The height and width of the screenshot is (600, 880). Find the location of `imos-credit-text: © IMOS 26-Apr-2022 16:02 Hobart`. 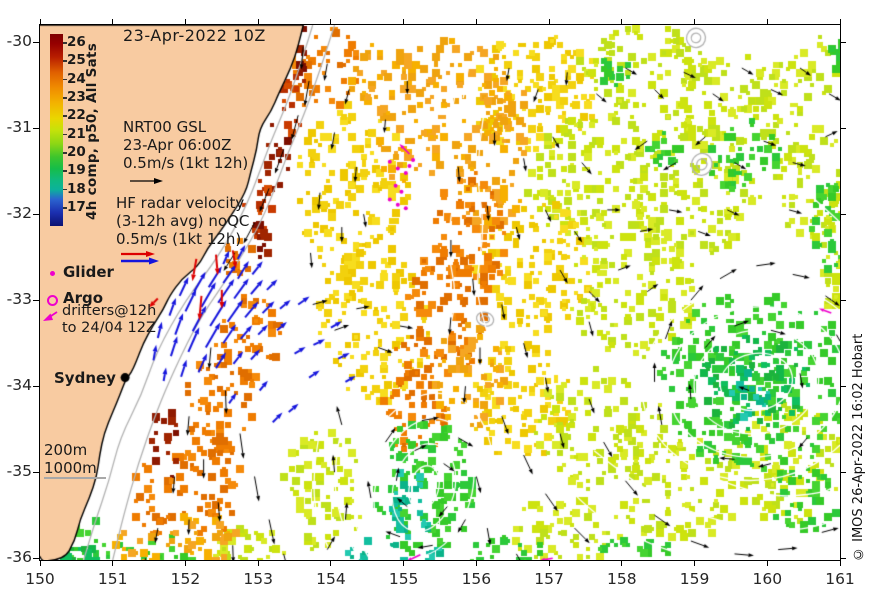

imos-credit-text: © IMOS 26-Apr-2022 16:02 Hobart is located at coordinates (858, 447).